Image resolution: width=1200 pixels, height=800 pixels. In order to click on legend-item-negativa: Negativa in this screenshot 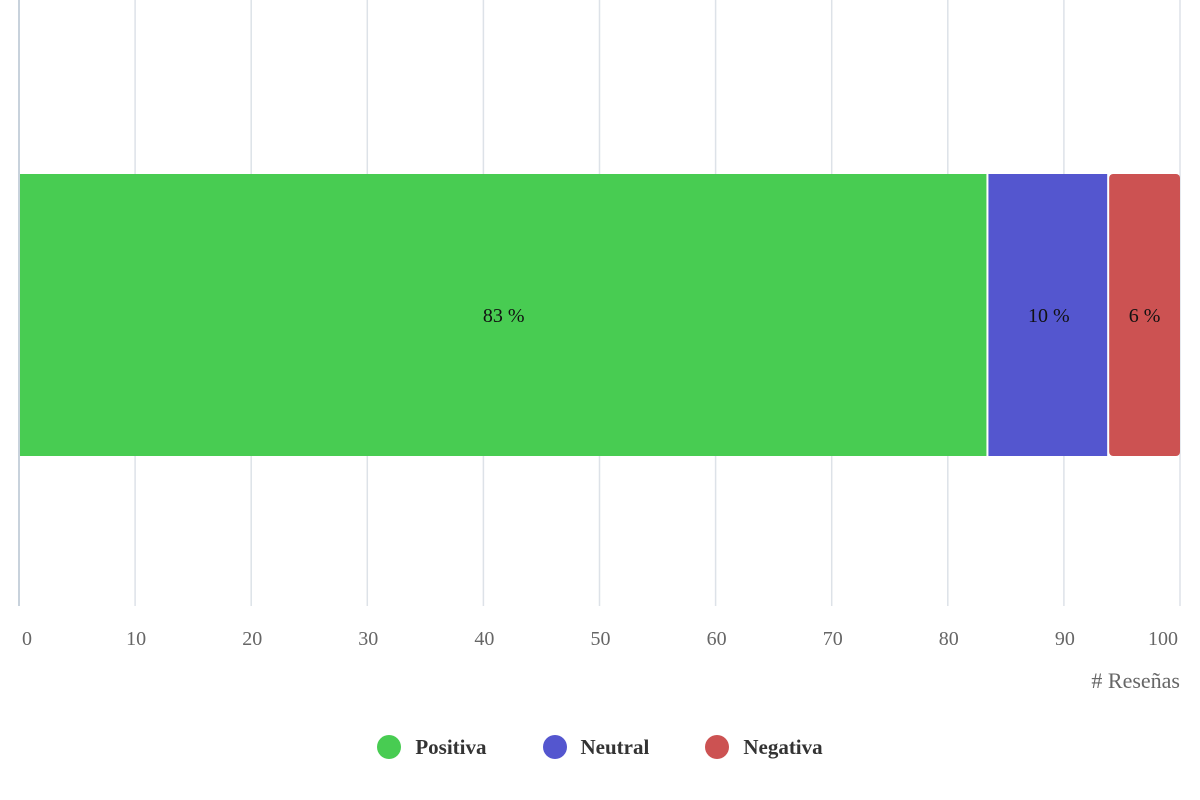, I will do `click(764, 747)`.